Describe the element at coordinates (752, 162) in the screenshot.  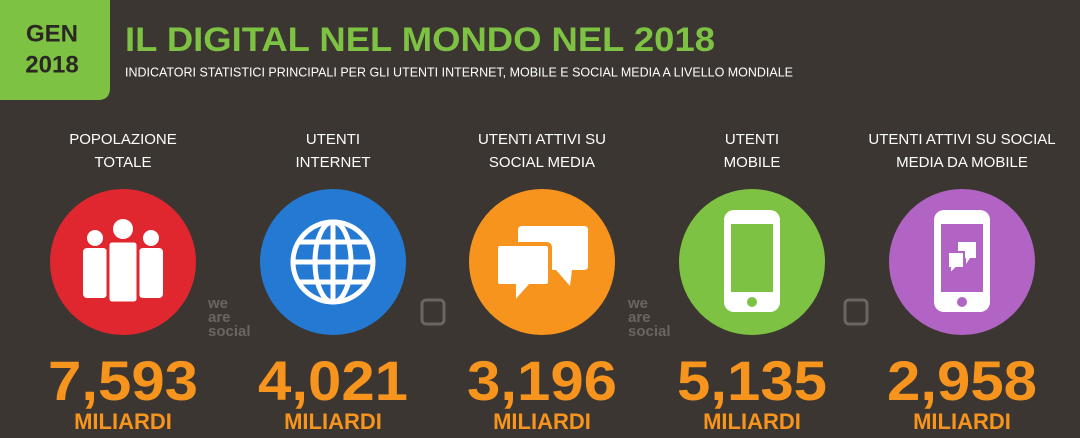
I see `stat-label: MOBILE` at that location.